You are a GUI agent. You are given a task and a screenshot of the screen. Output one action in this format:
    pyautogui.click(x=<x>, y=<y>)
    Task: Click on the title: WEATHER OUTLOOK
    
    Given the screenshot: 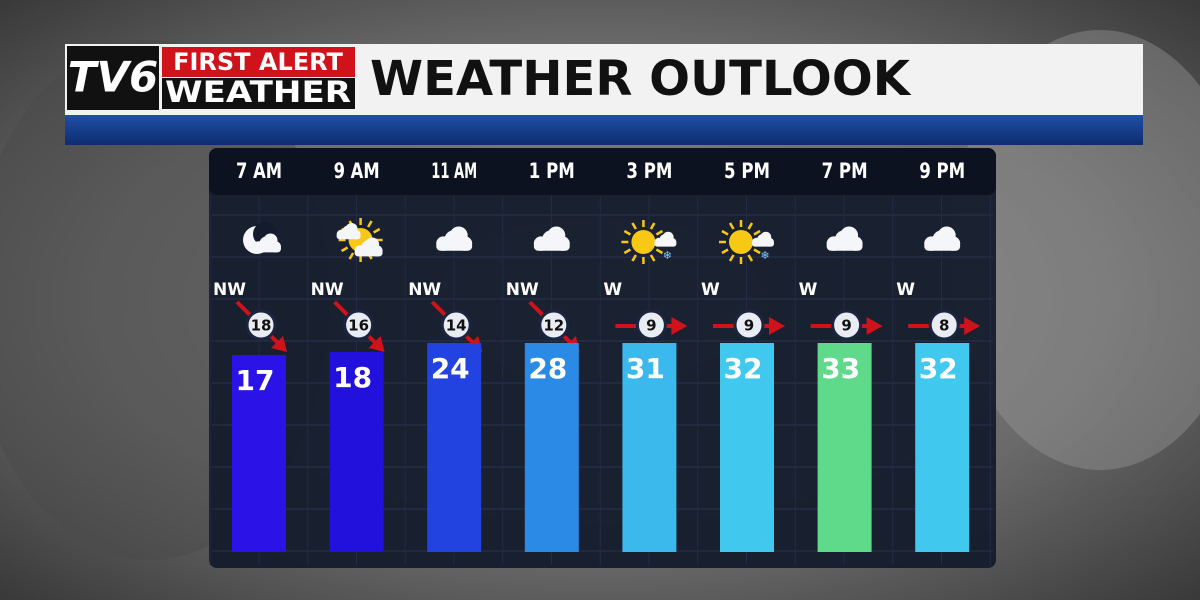 What is the action you would take?
    pyautogui.click(x=641, y=79)
    